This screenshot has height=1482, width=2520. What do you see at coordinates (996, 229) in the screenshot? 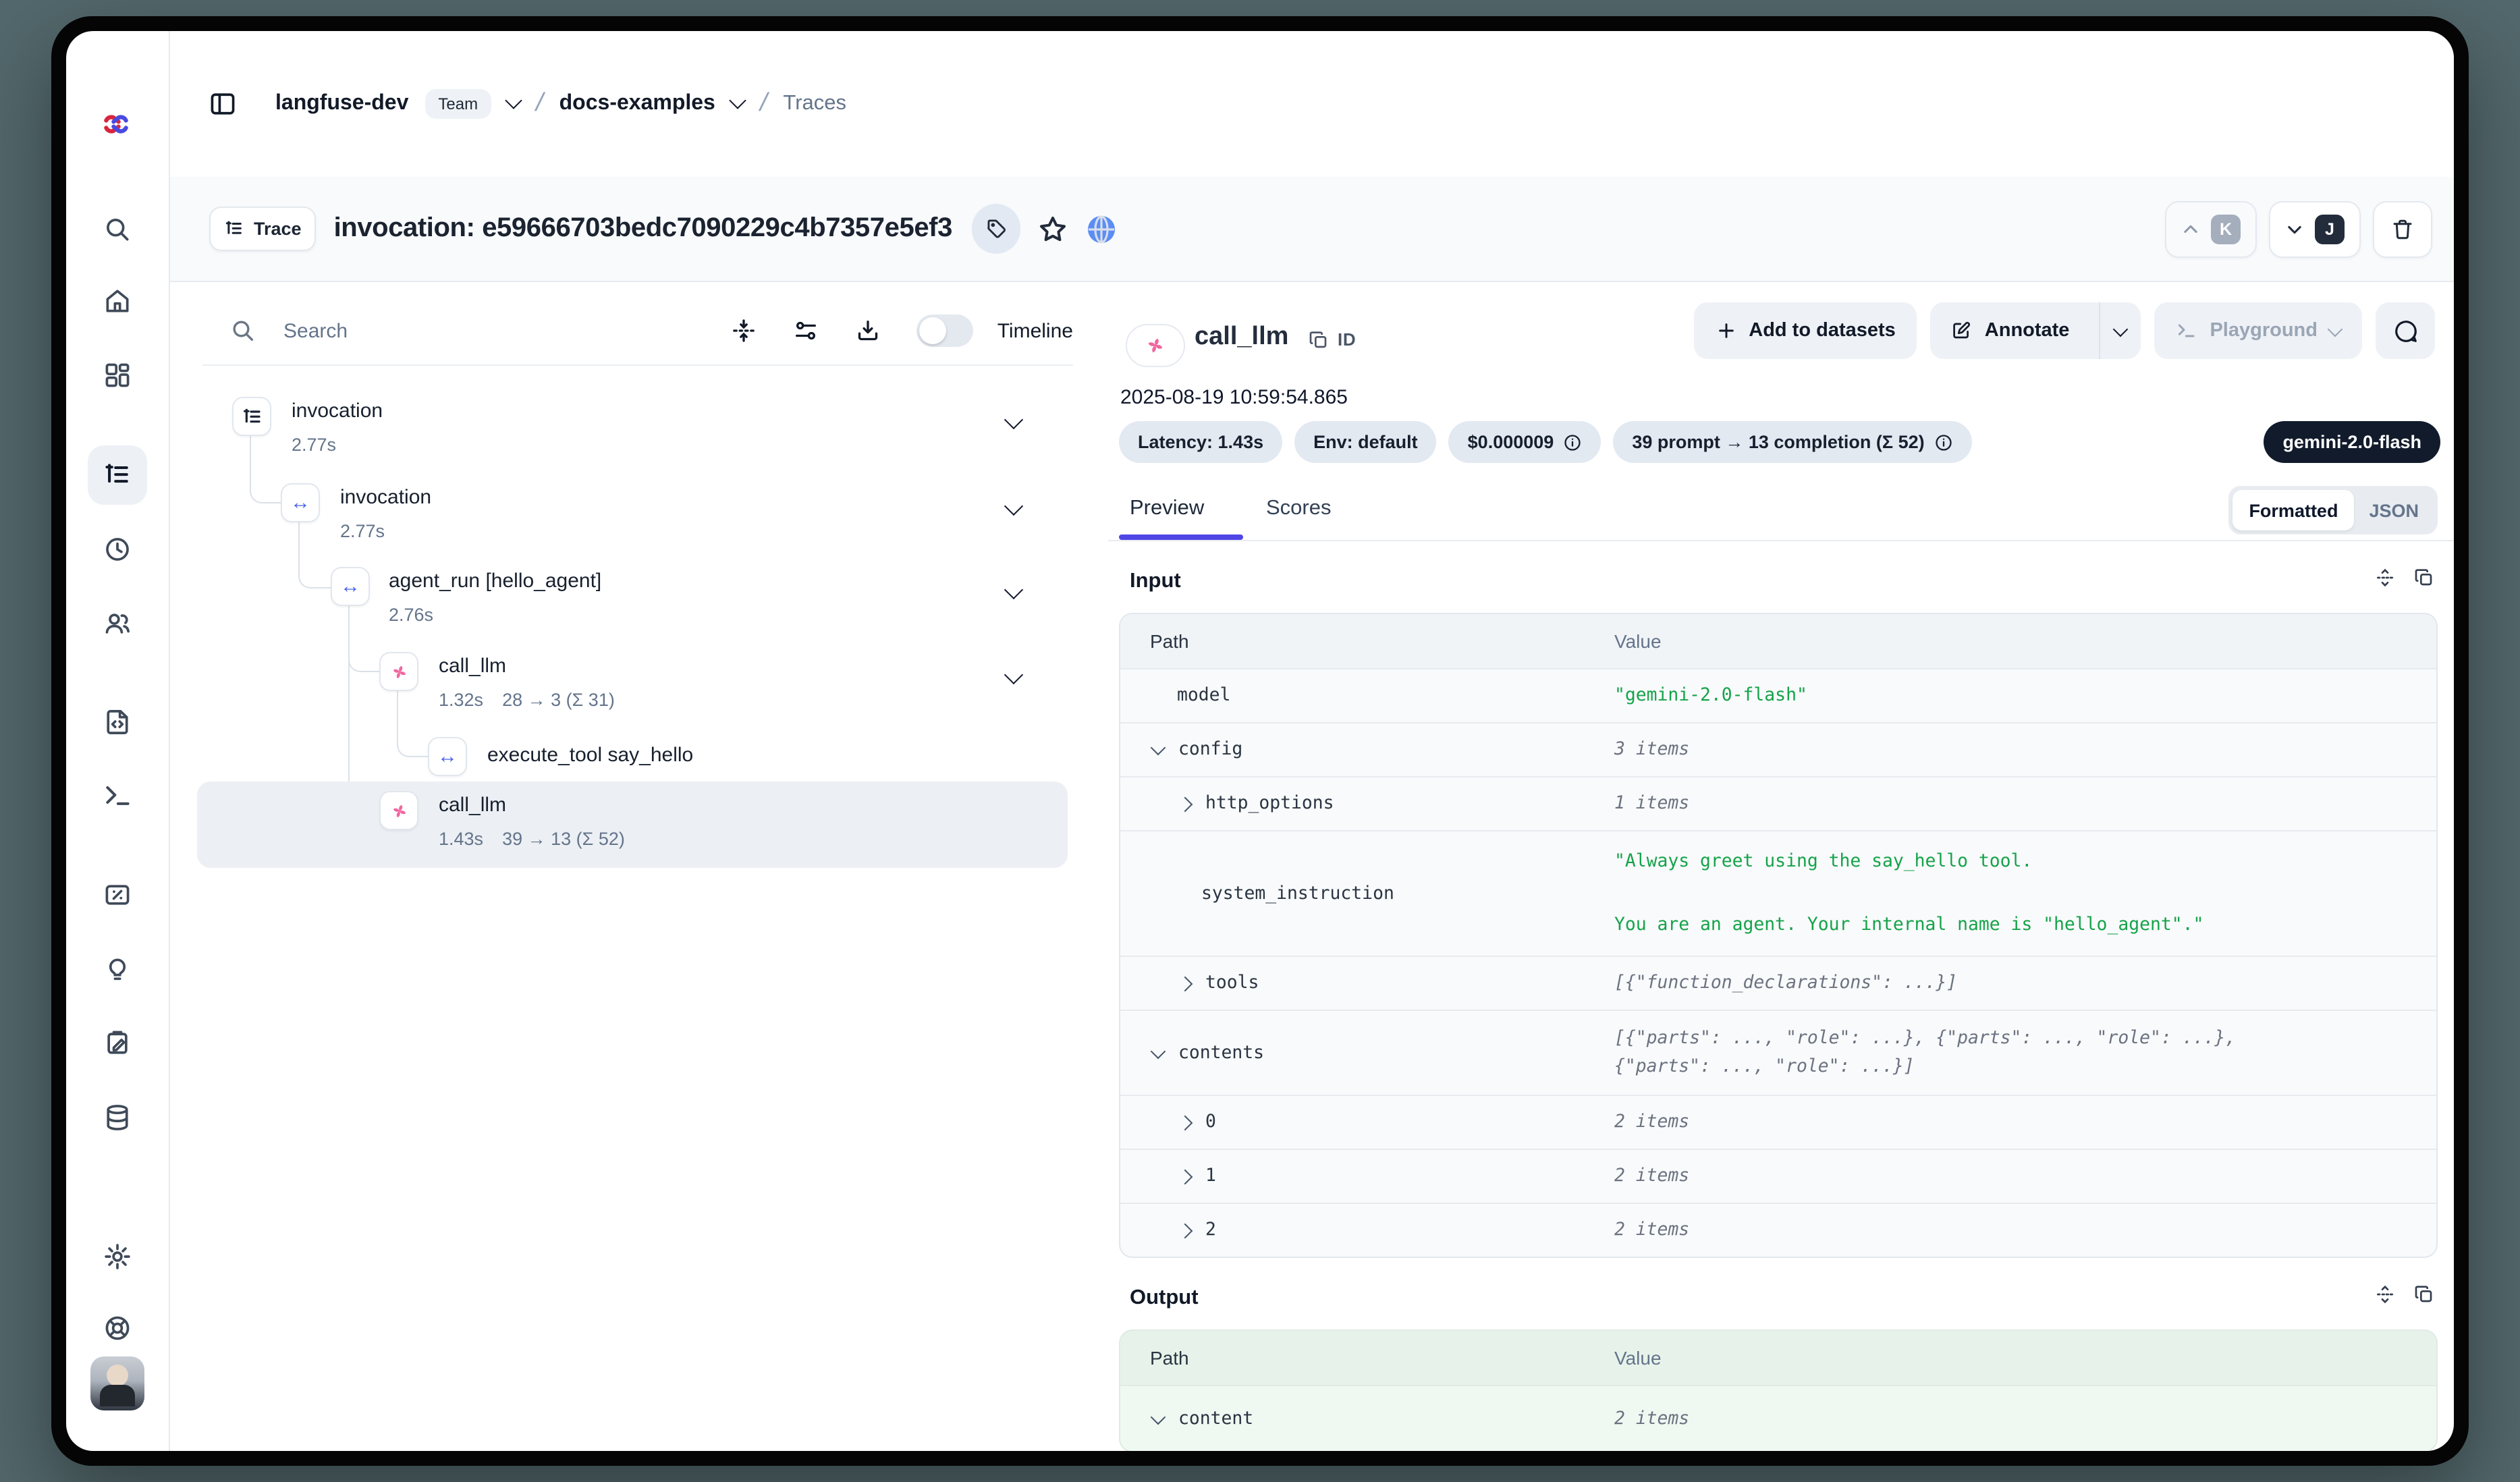
I see `tags-button` at bounding box center [996, 229].